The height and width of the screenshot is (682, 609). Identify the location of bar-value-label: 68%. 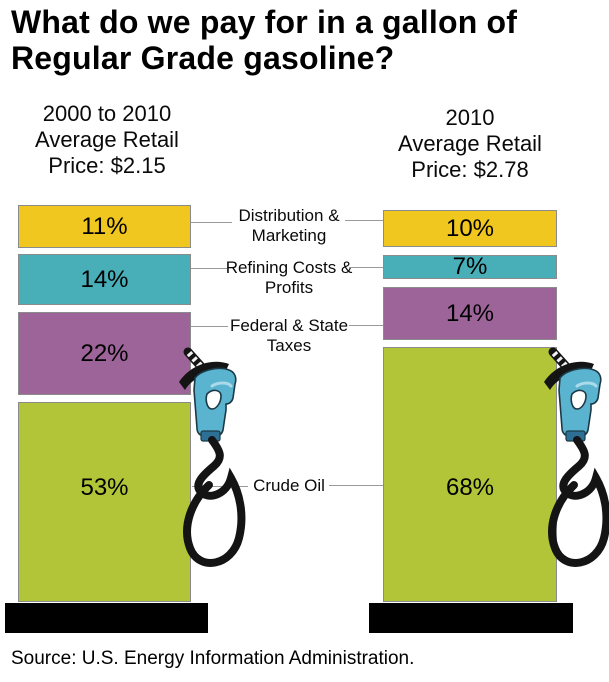
(470, 487).